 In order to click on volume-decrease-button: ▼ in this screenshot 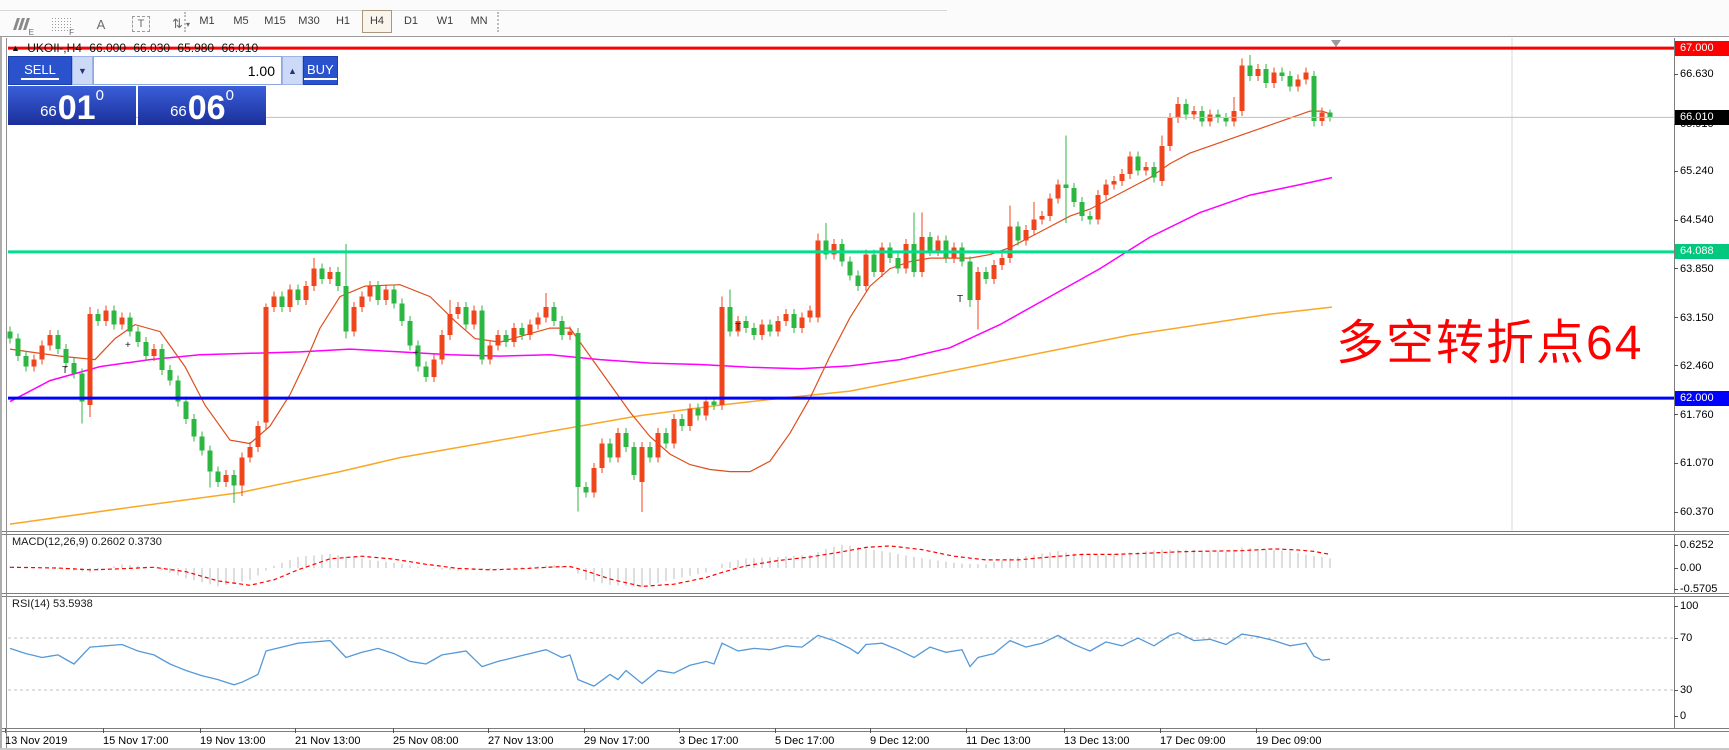, I will do `click(82, 70)`.